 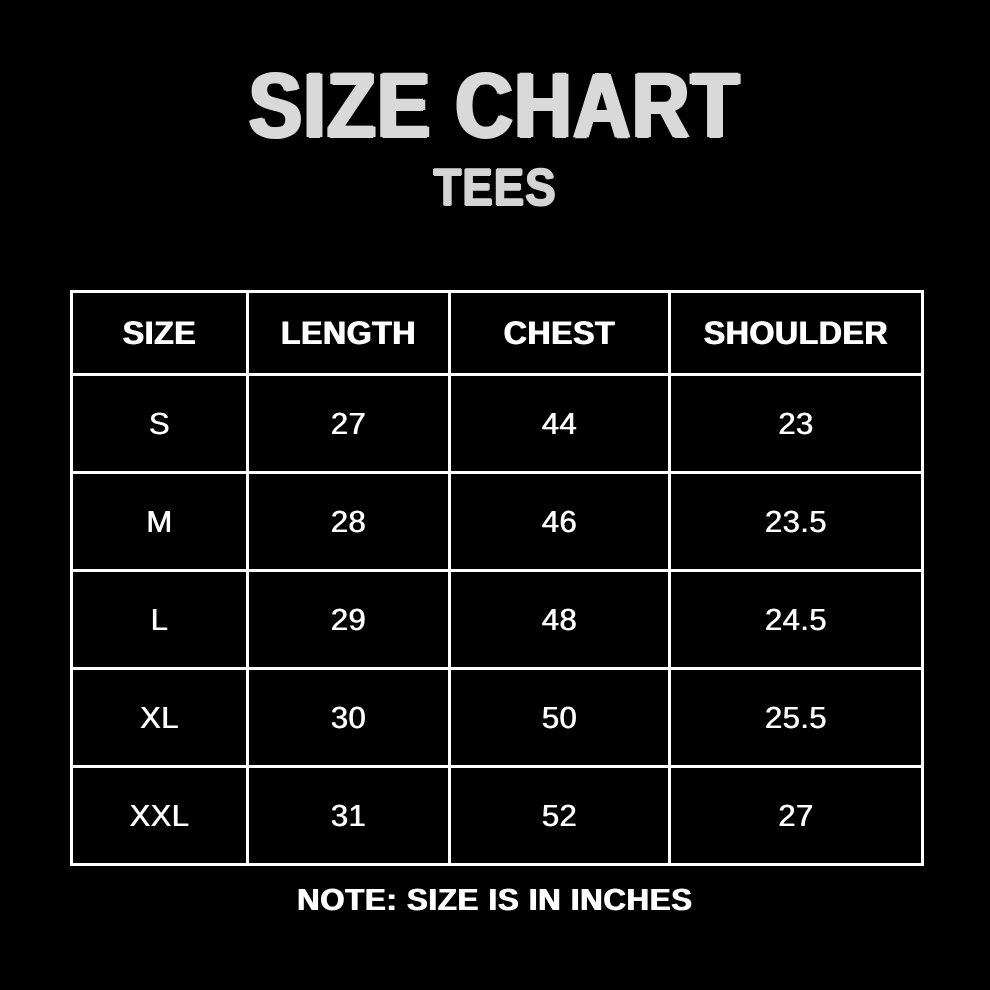 I want to click on cell-chest: 46, so click(x=559, y=521).